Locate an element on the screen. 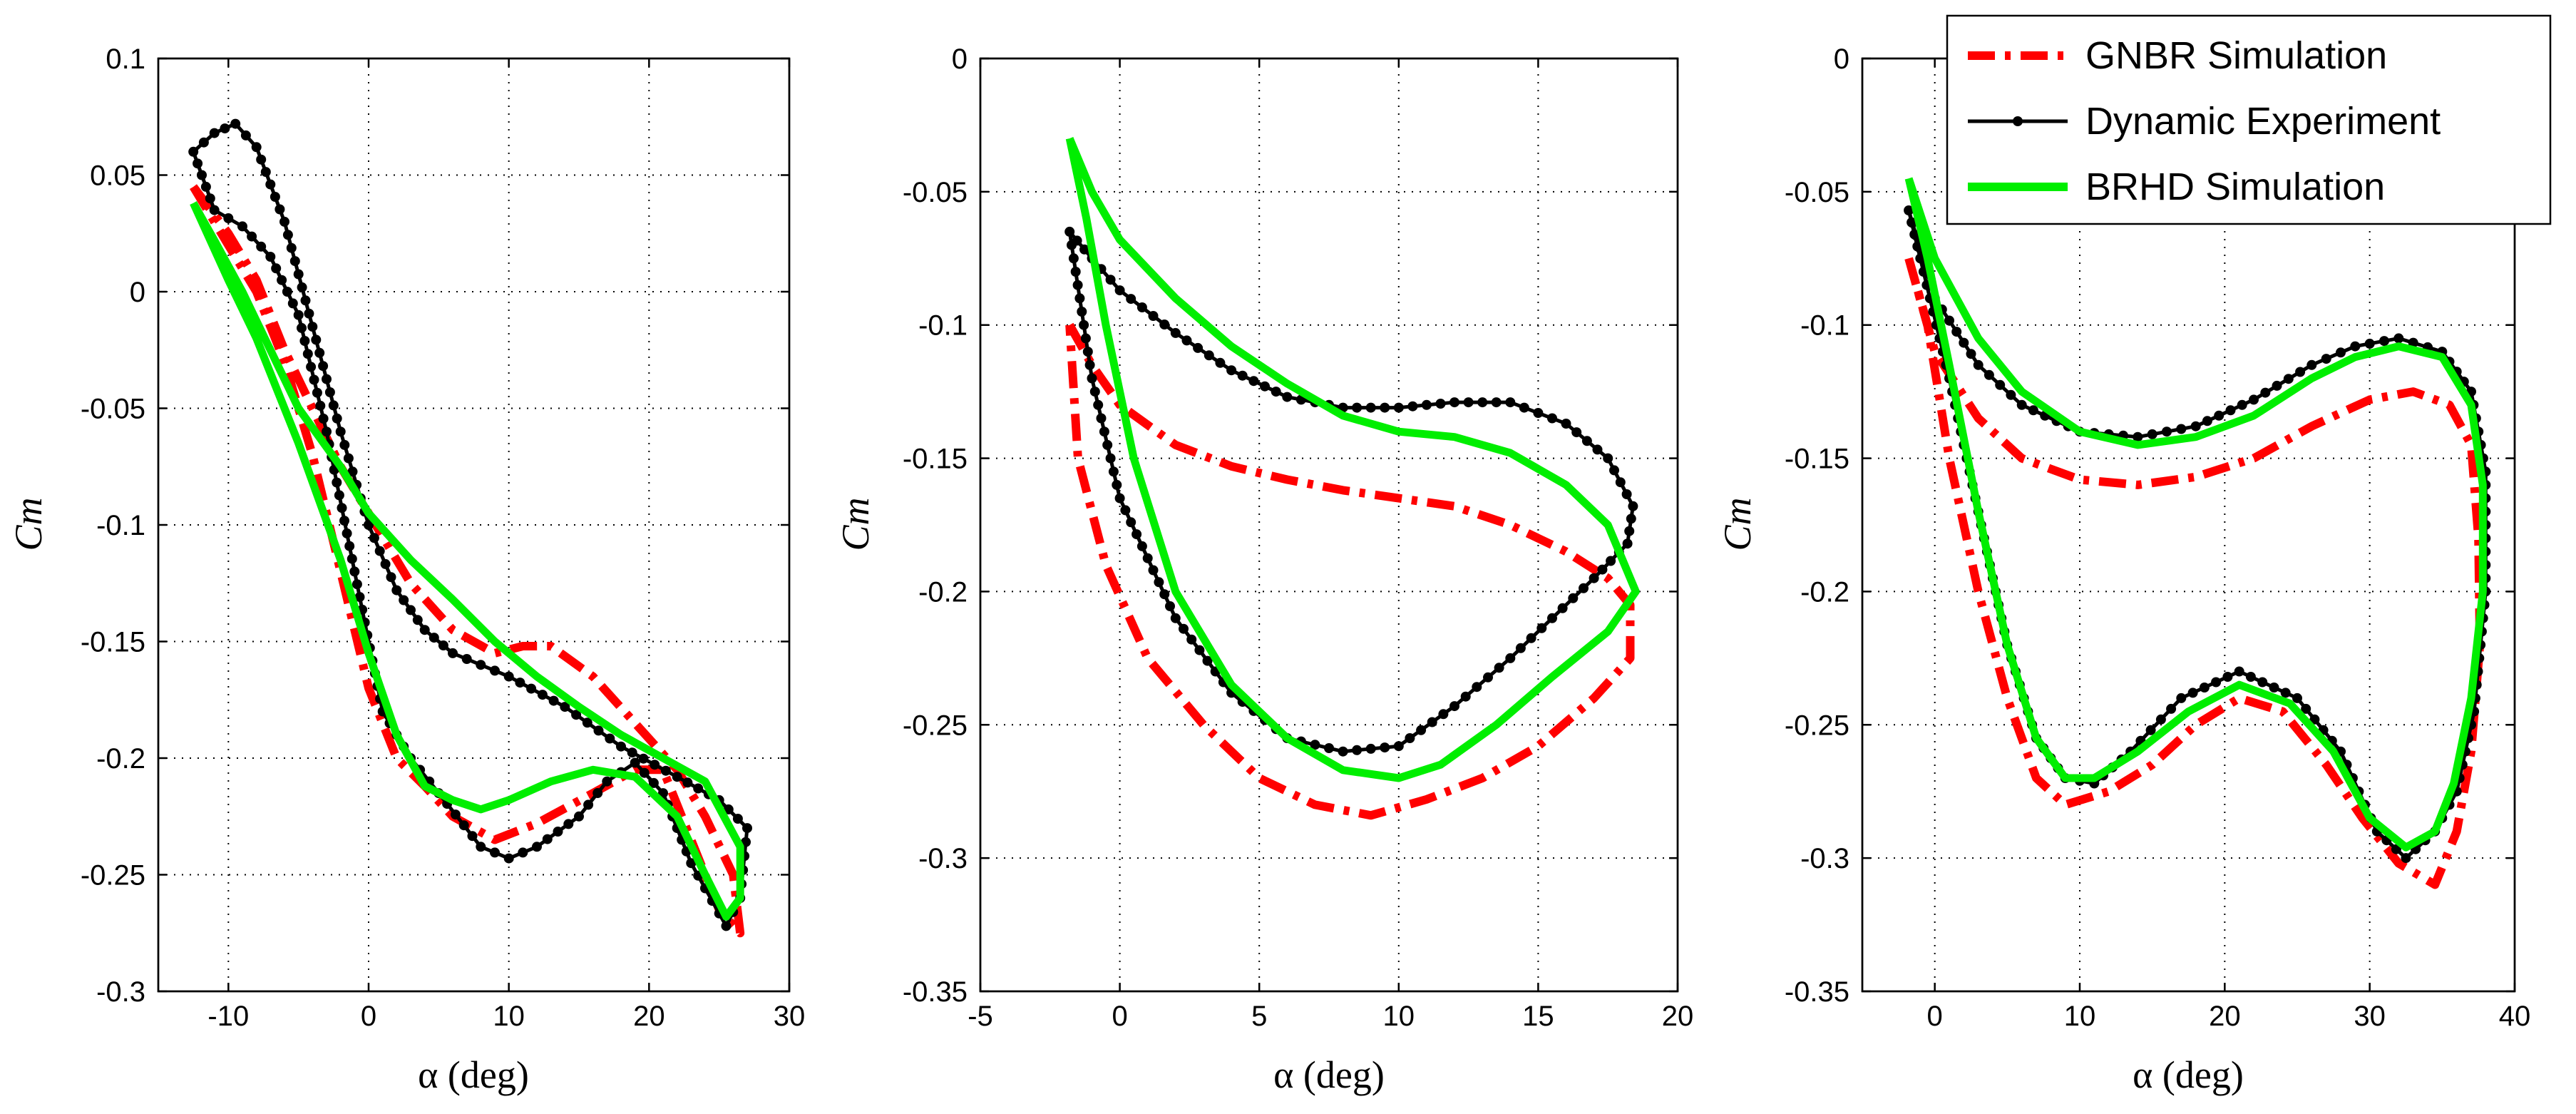  x-tick-label: 20 is located at coordinates (1678, 1017).